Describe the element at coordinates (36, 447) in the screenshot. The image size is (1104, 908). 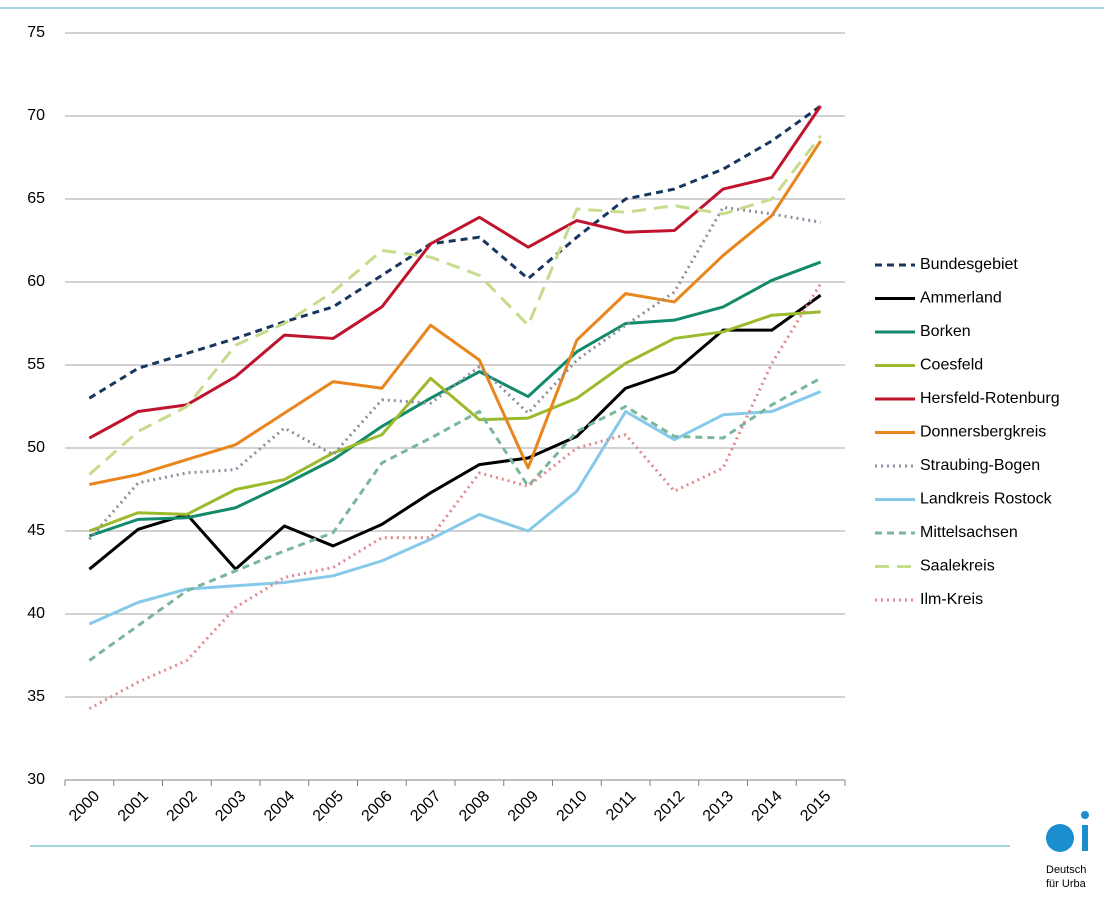
I see `y-tick-label: 50` at that location.